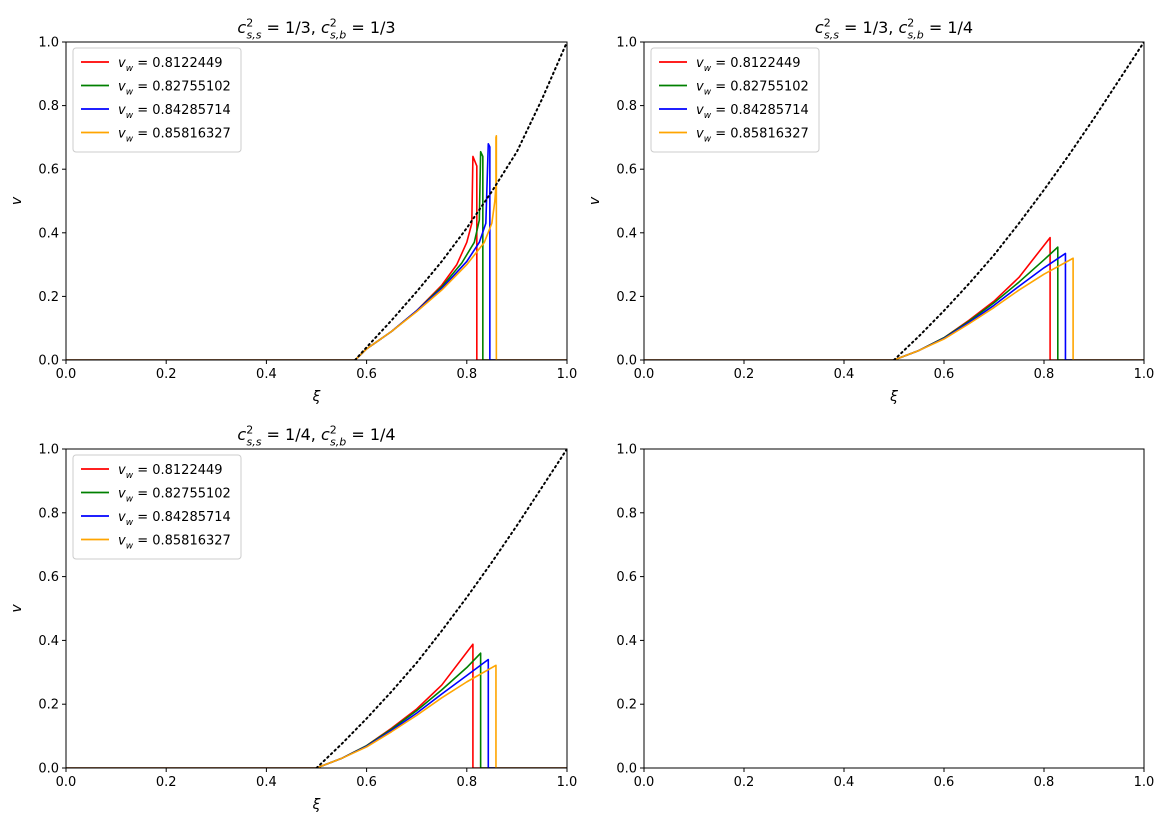  I want to click on chart-title: c2 s,s = 1/3, c2 s,b = 1/3, so click(316, 29).